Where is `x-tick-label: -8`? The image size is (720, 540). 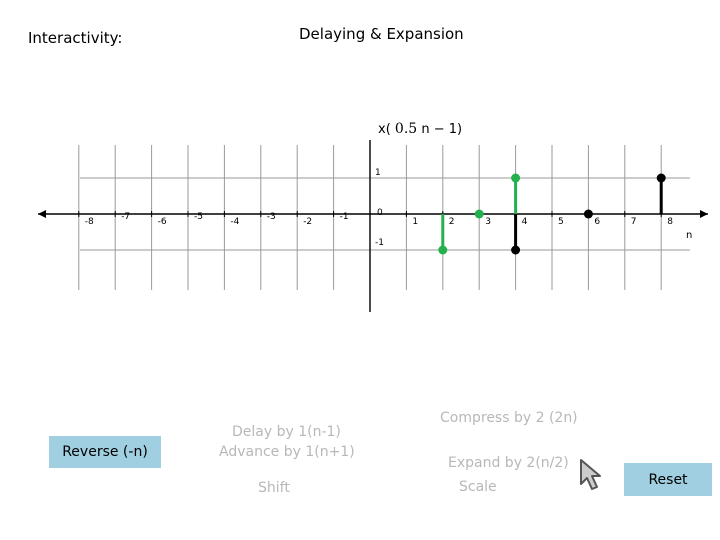
x-tick-label: -8 is located at coordinates (89, 222).